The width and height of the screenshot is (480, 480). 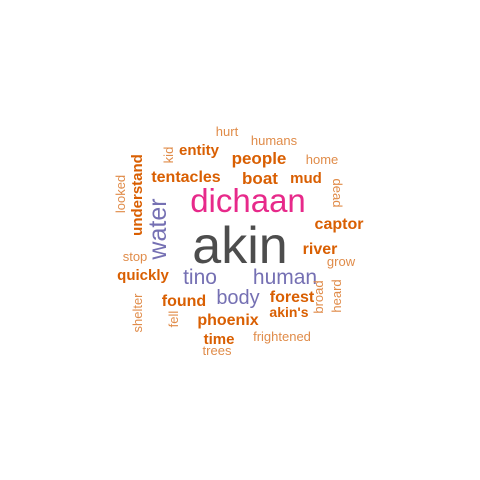 What do you see at coordinates (227, 320) in the screenshot?
I see `word-phoenix: phoenix` at bounding box center [227, 320].